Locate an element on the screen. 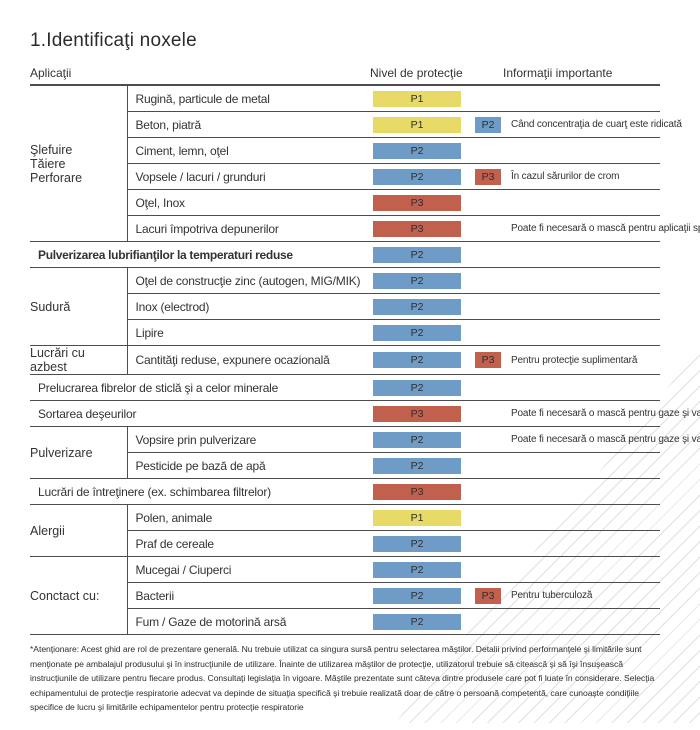 The image size is (700, 730). application-group-label: Şlefuire Tăiere Perforare is located at coordinates (78, 164).